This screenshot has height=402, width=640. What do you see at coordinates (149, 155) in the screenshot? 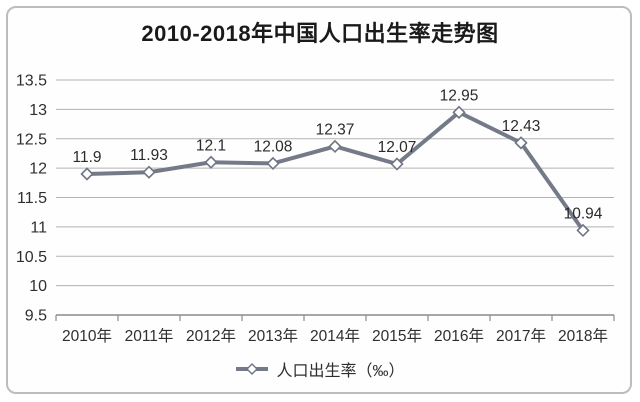
I see `data-point-label: 11.93` at bounding box center [149, 155].